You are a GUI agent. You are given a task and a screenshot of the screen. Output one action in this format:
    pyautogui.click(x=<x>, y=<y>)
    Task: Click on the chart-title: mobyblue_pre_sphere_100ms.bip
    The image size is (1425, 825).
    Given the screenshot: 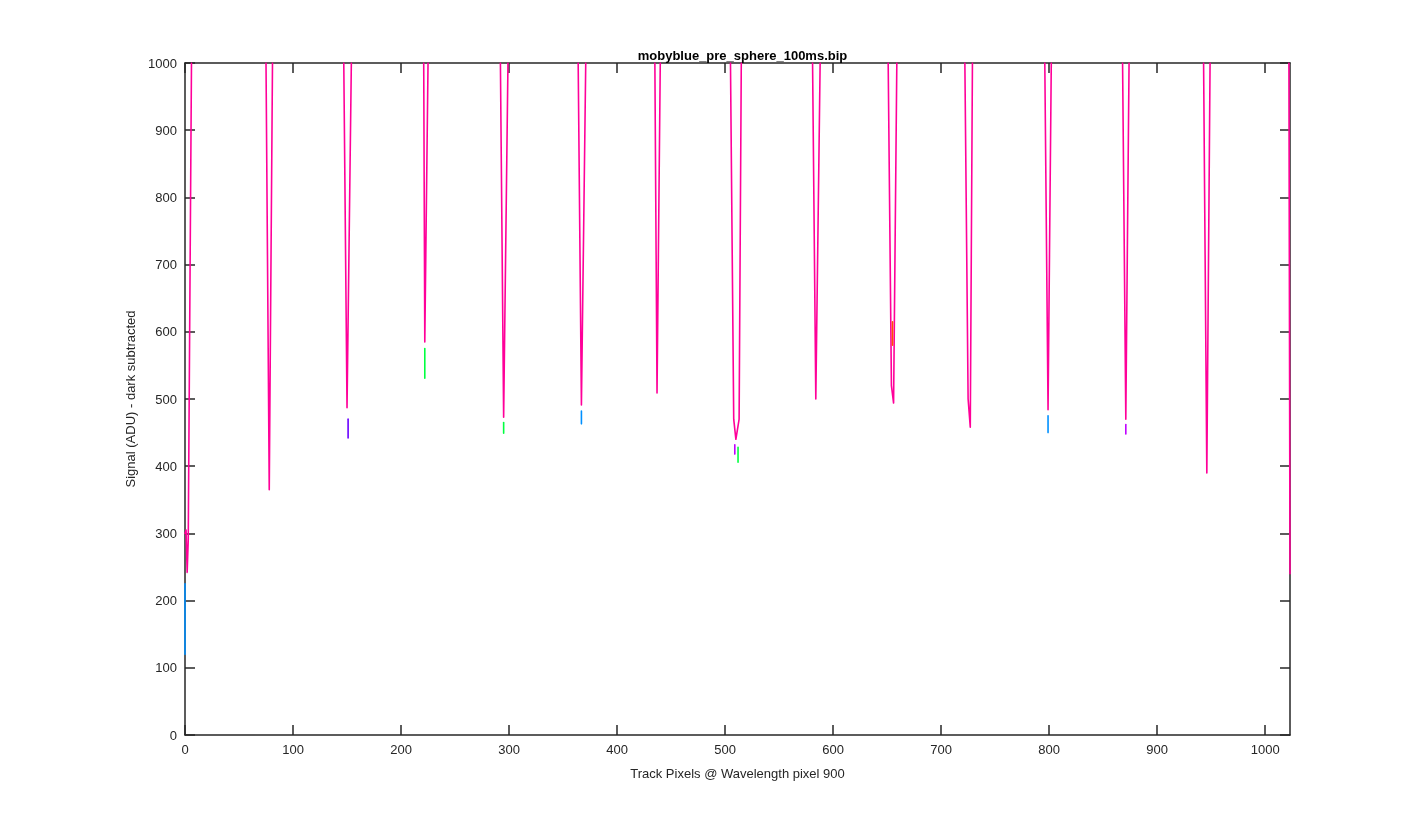 What is the action you would take?
    pyautogui.click(x=742, y=55)
    